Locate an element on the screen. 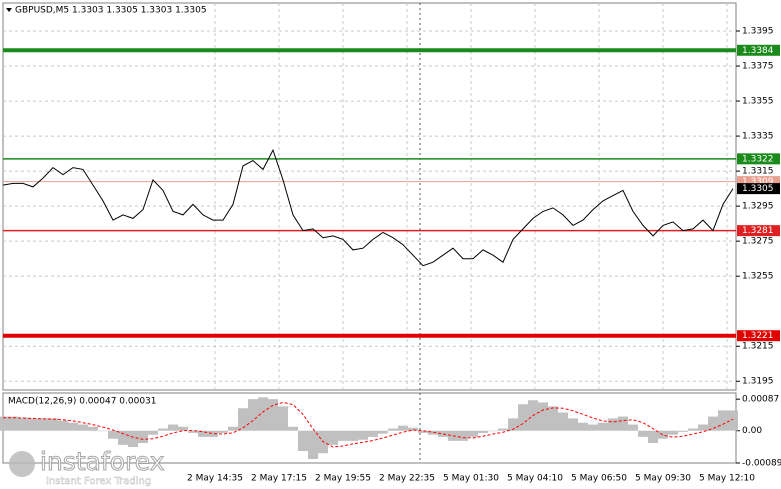 The width and height of the screenshot is (781, 489). x-tick-label: 2 May 17:15 is located at coordinates (279, 479).